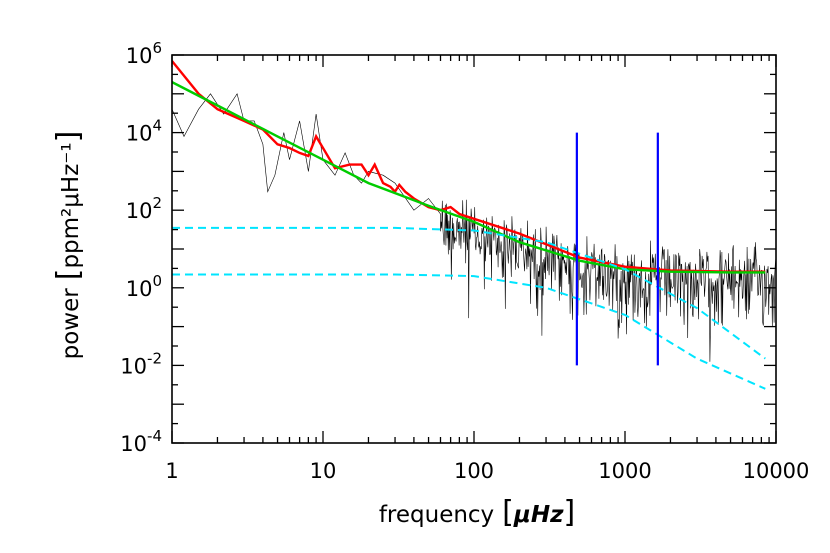  What do you see at coordinates (144, 53) in the screenshot?
I see `y-tick-label: 10⁶` at bounding box center [144, 53].